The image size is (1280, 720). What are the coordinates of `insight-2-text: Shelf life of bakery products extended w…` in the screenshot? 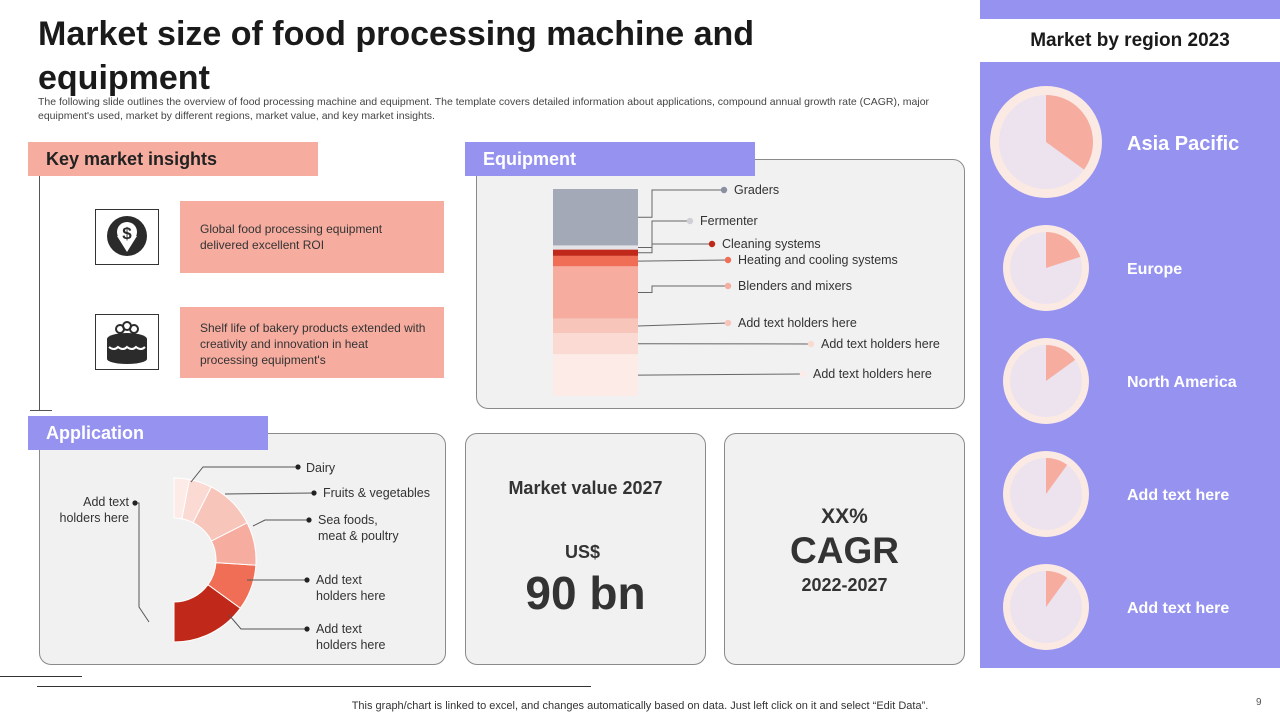 It's located at (313, 344).